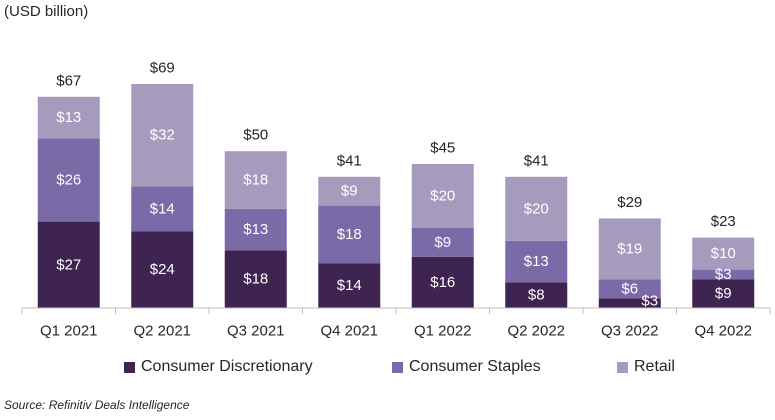 The width and height of the screenshot is (775, 420). I want to click on data-label-retail-q1-2022: $20, so click(442, 196).